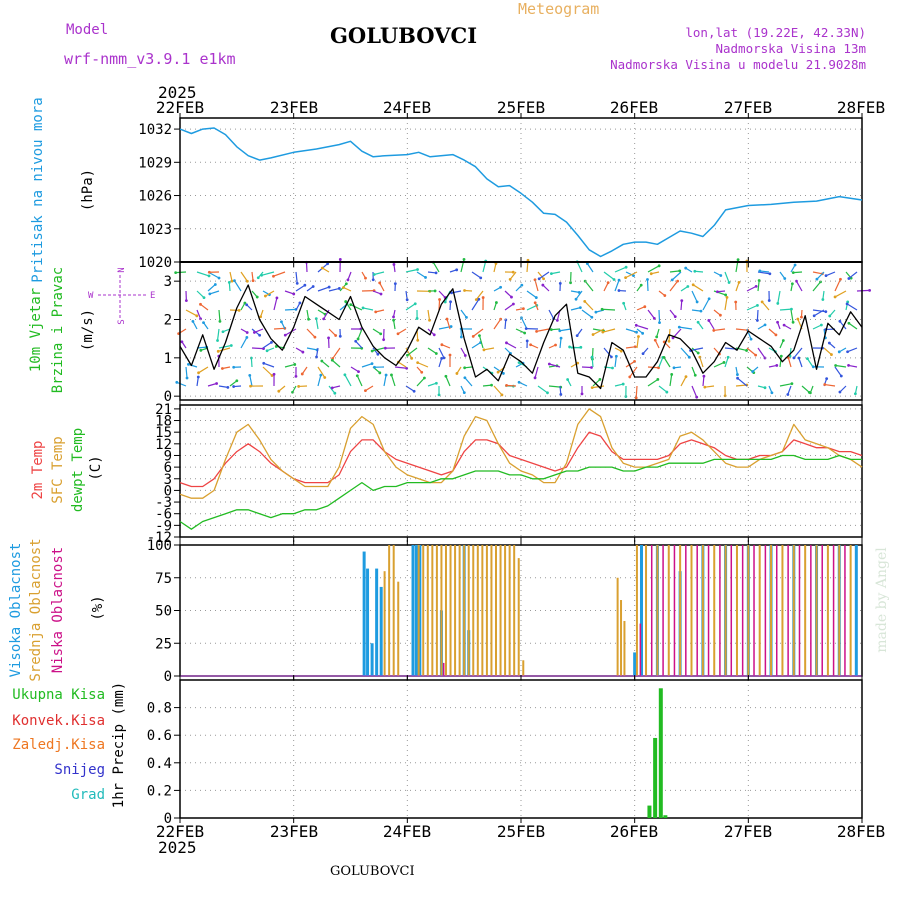 The image size is (900, 900). What do you see at coordinates (635, 664) in the screenshot?
I see `cloud-high-bar` at bounding box center [635, 664].